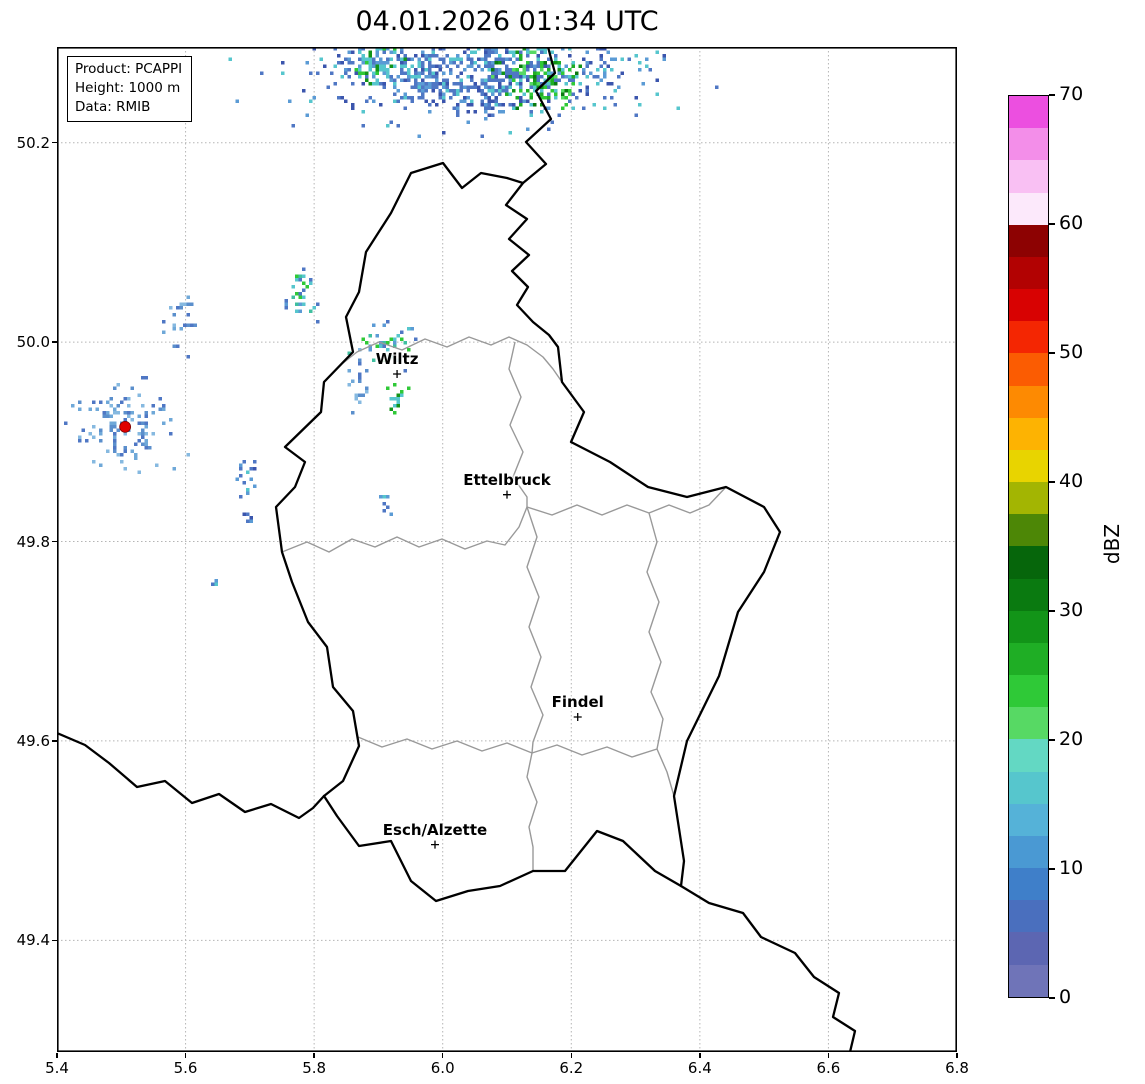  Describe the element at coordinates (33, 142) in the screenshot. I see `y-tick-label: 50.2` at that location.